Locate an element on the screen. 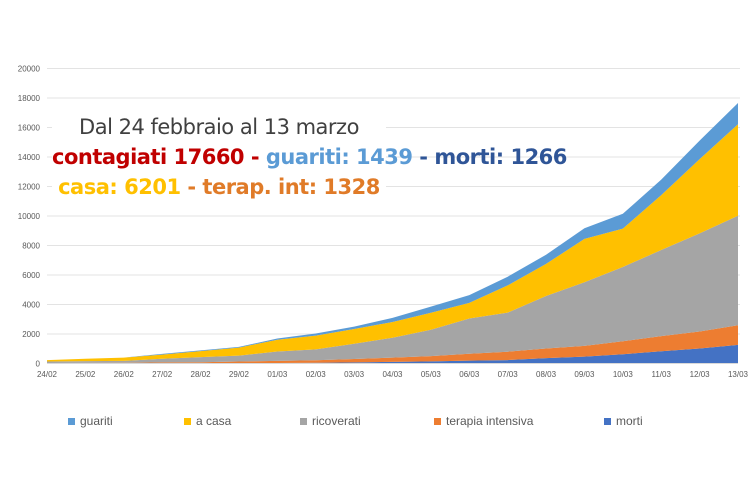  y-tick-label: 12000 is located at coordinates (29, 187).